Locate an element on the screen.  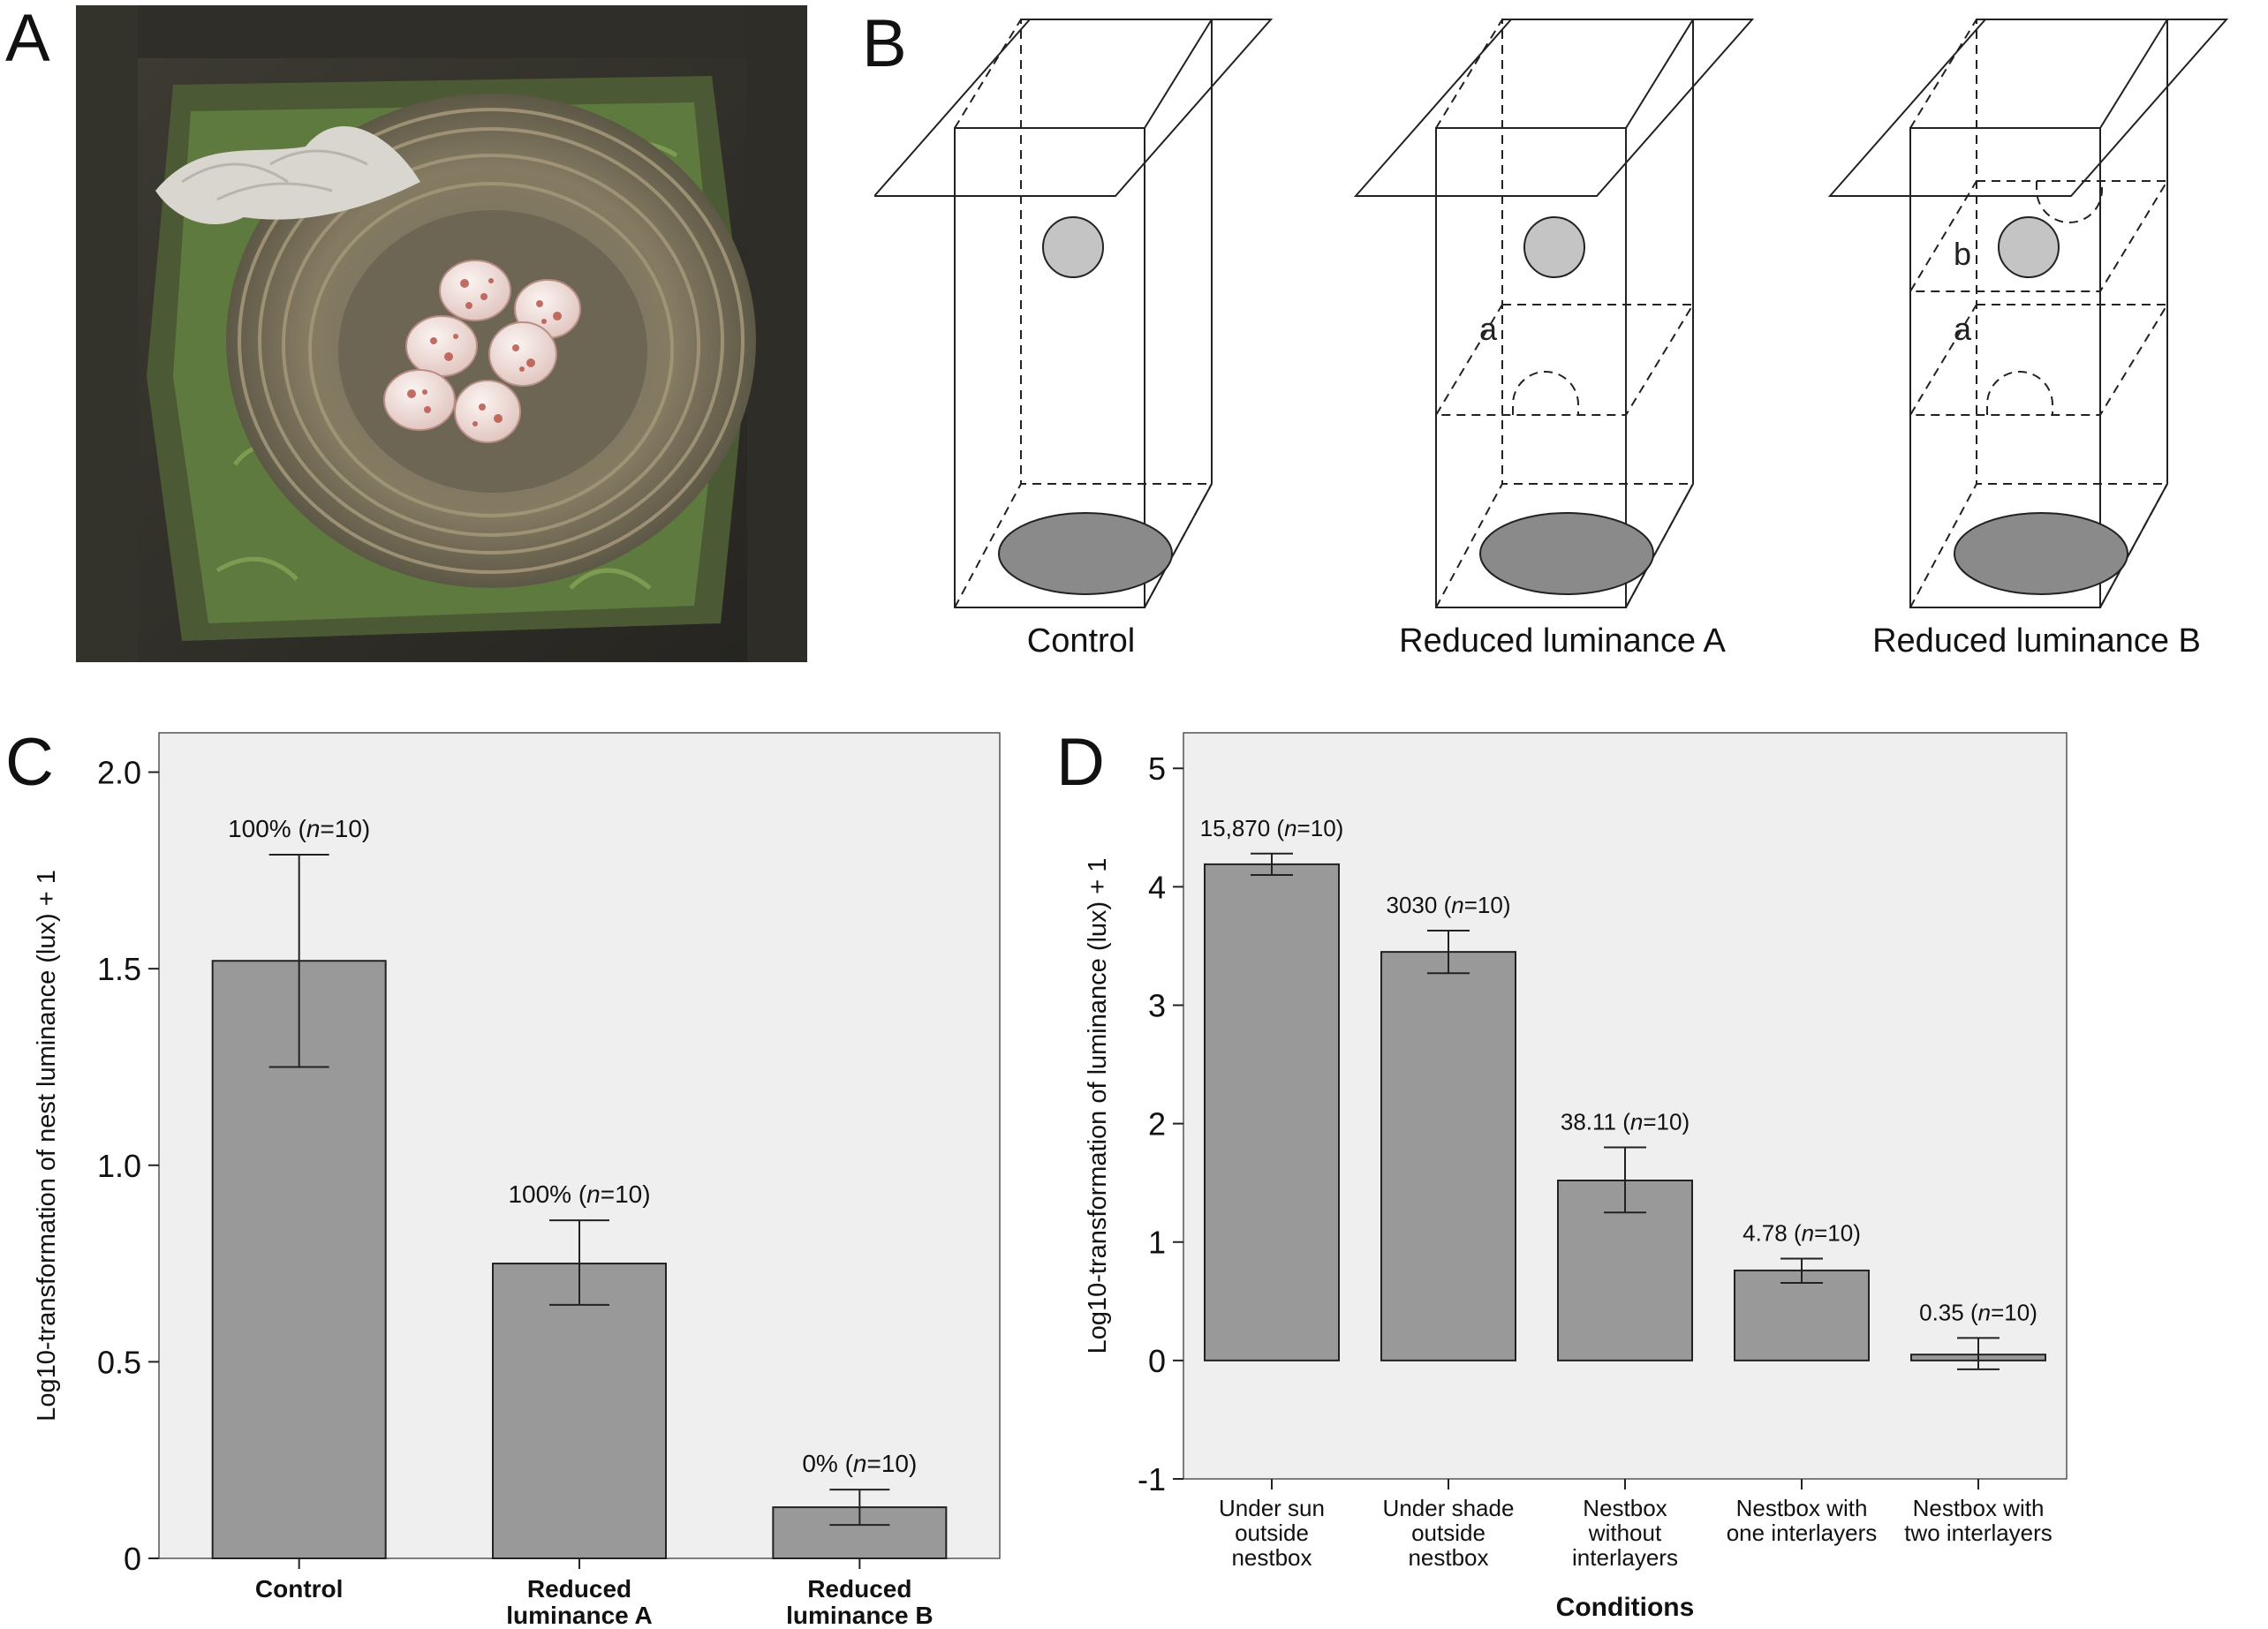
nest-photo is located at coordinates (442, 334).